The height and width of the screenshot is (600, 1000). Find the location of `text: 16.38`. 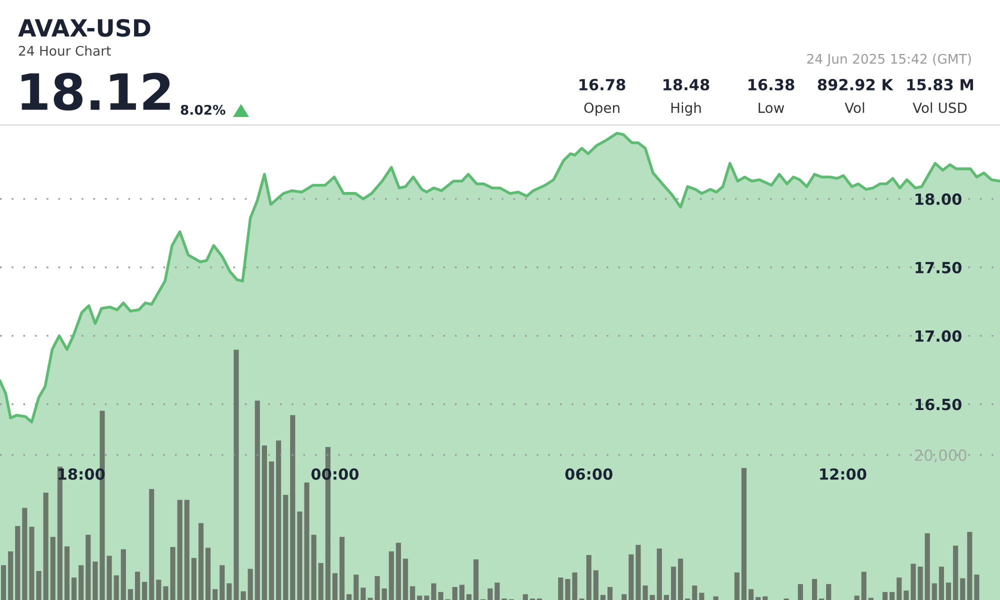

text: 16.38 is located at coordinates (771, 84).